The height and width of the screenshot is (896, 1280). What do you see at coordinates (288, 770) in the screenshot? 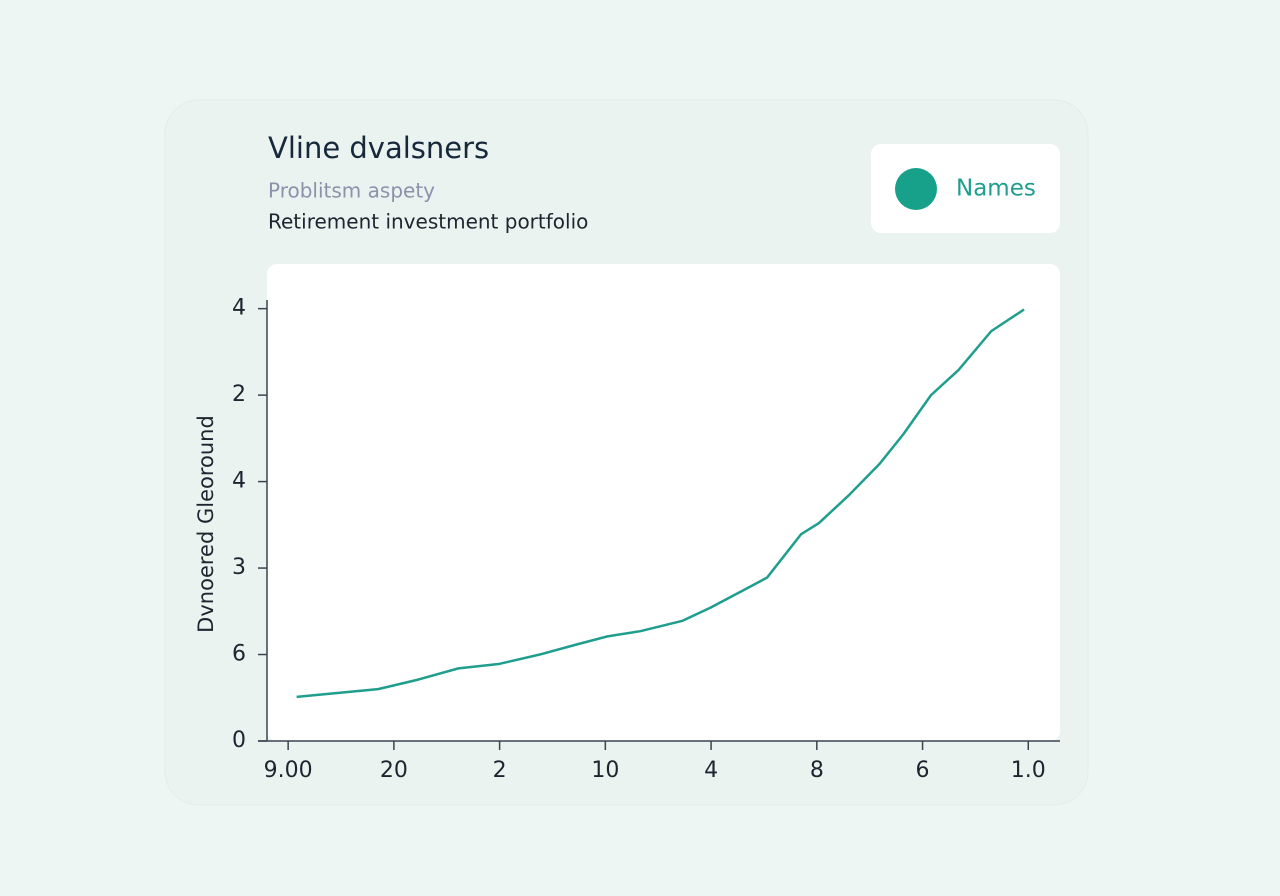
I see `x-tick-label: 9.00` at bounding box center [288, 770].